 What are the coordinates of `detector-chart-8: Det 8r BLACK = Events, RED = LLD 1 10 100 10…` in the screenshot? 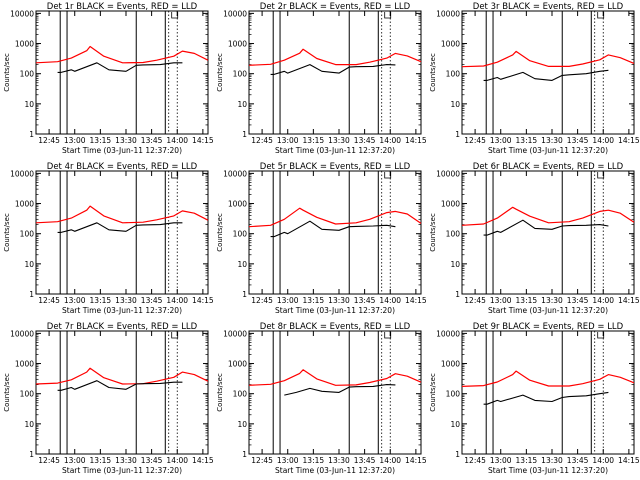 It's located at (321, 398).